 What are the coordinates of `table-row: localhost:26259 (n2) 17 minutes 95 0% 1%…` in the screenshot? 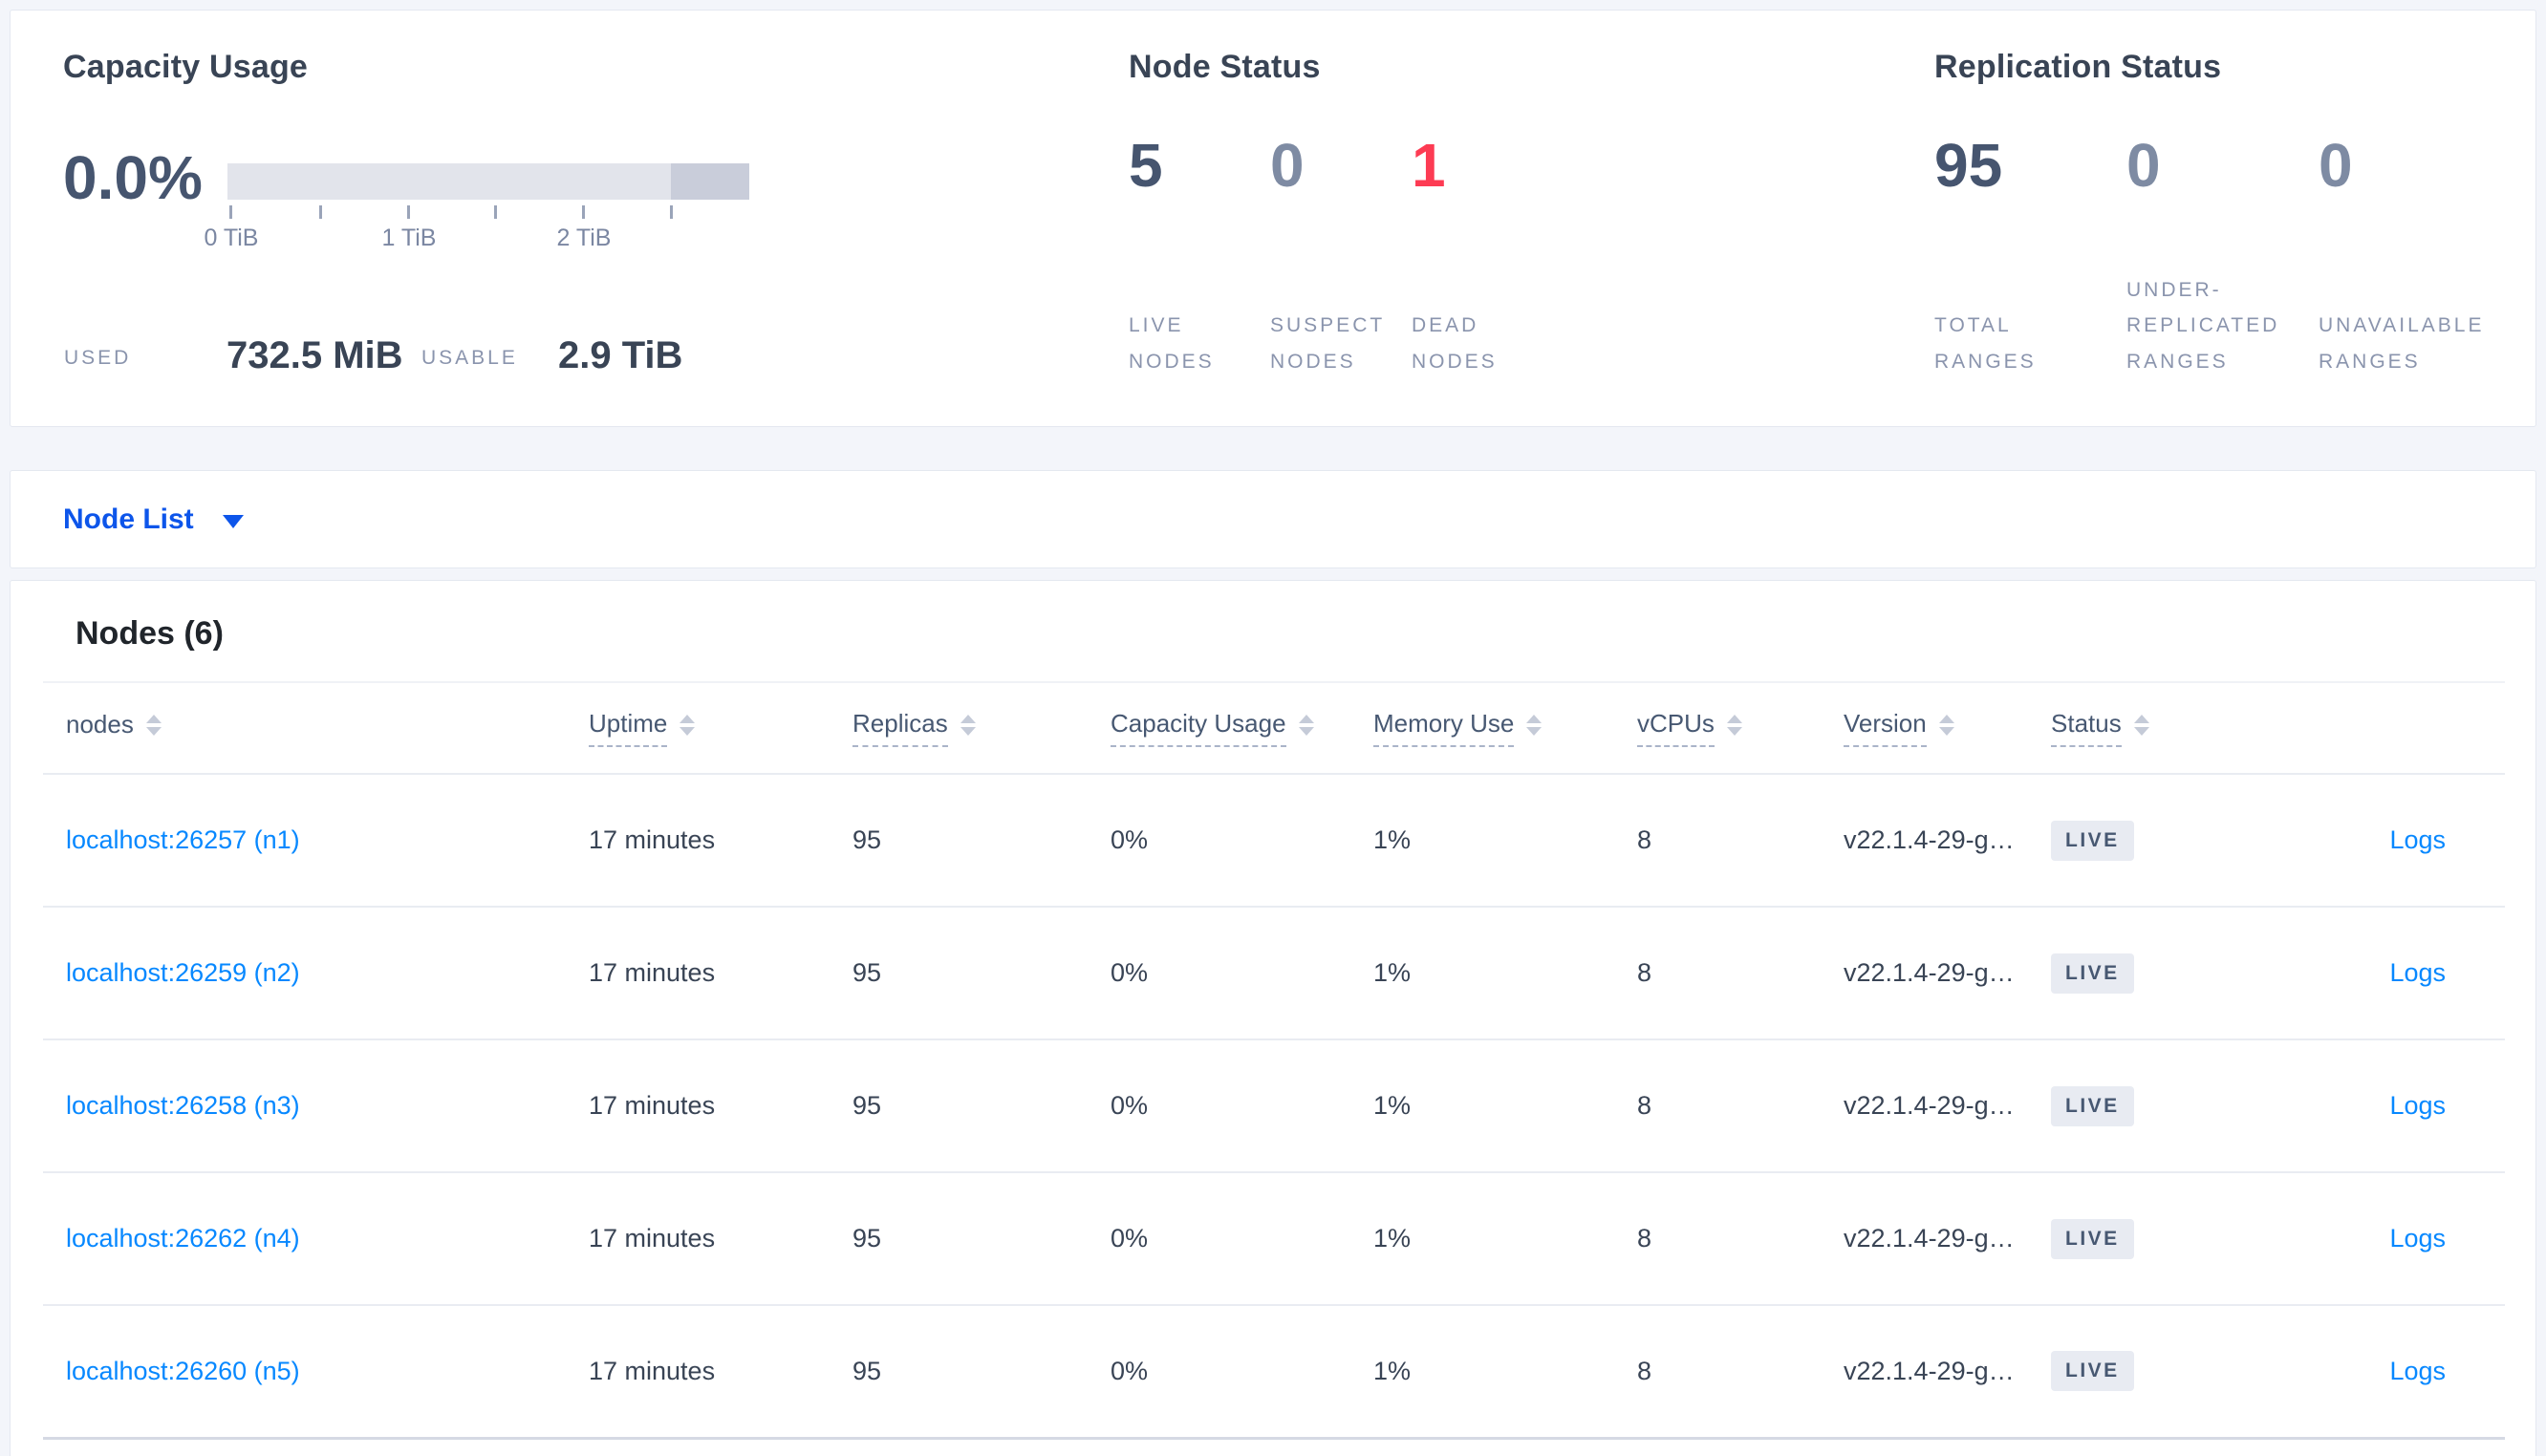 It's located at (1274, 974).